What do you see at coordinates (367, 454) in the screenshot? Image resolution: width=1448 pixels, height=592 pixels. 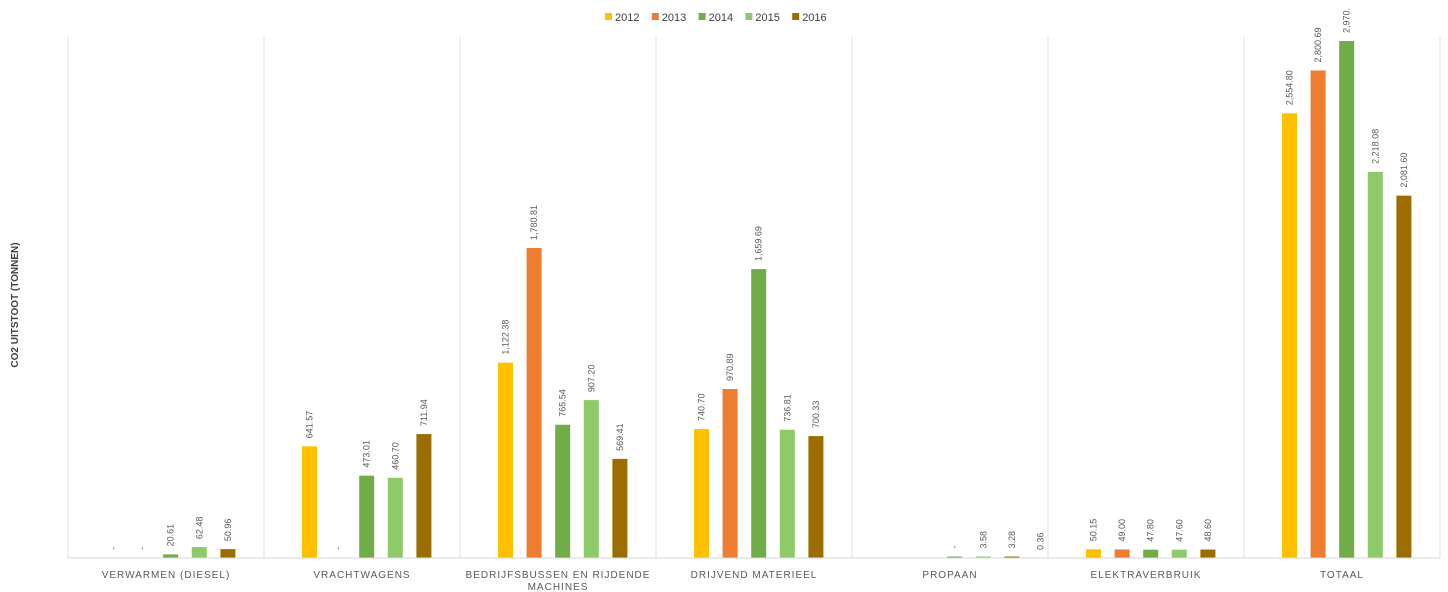 I see `data-label: 473.01` at bounding box center [367, 454].